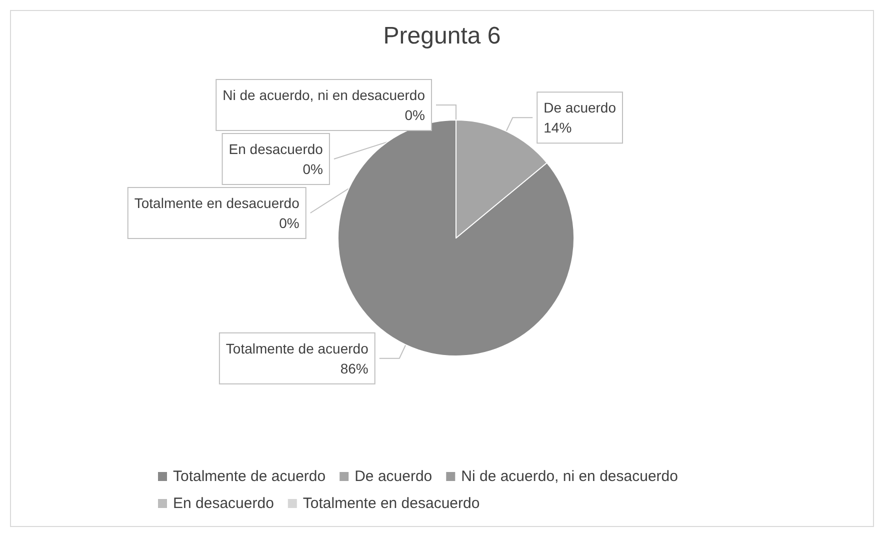 The image size is (887, 535). What do you see at coordinates (323, 95) in the screenshot?
I see `category-label: Ni de acuerdo, ni en desacuerdo` at bounding box center [323, 95].